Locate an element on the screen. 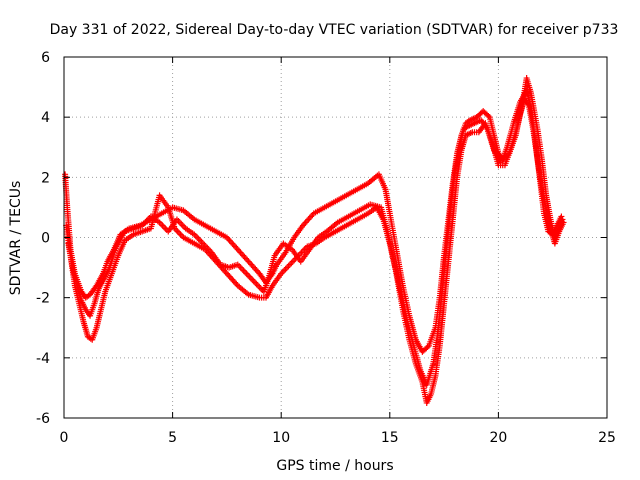 This screenshot has height=480, width=640. x-tick-label: 5 is located at coordinates (172, 438).